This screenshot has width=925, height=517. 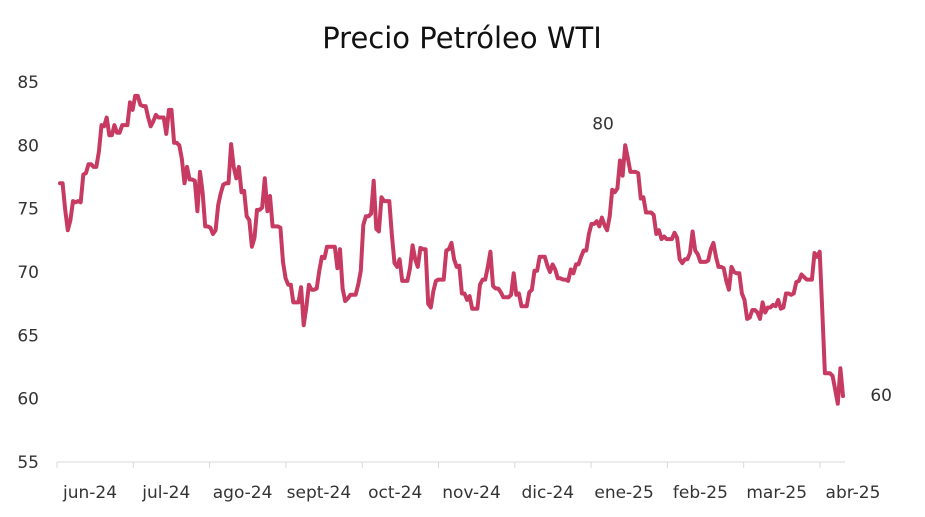 I want to click on chart-title: Precio Petróleo WTI, so click(x=462, y=38).